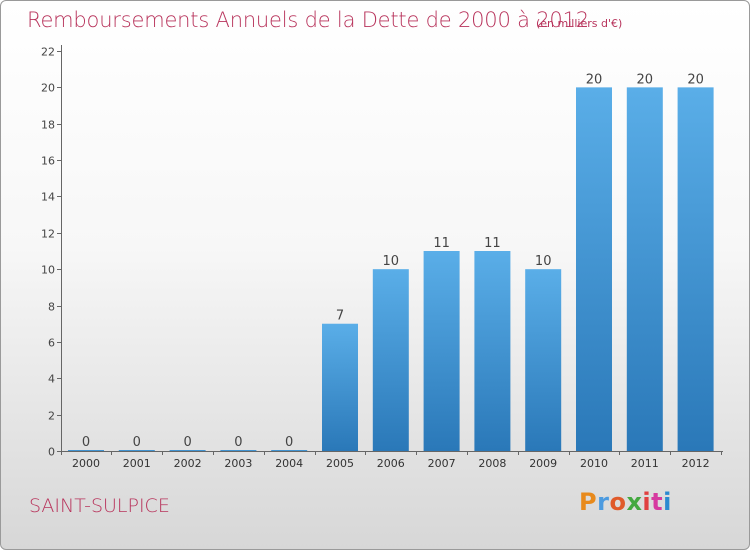 The image size is (750, 550). What do you see at coordinates (48, 52) in the screenshot?
I see `y-tick-label: 22` at bounding box center [48, 52].